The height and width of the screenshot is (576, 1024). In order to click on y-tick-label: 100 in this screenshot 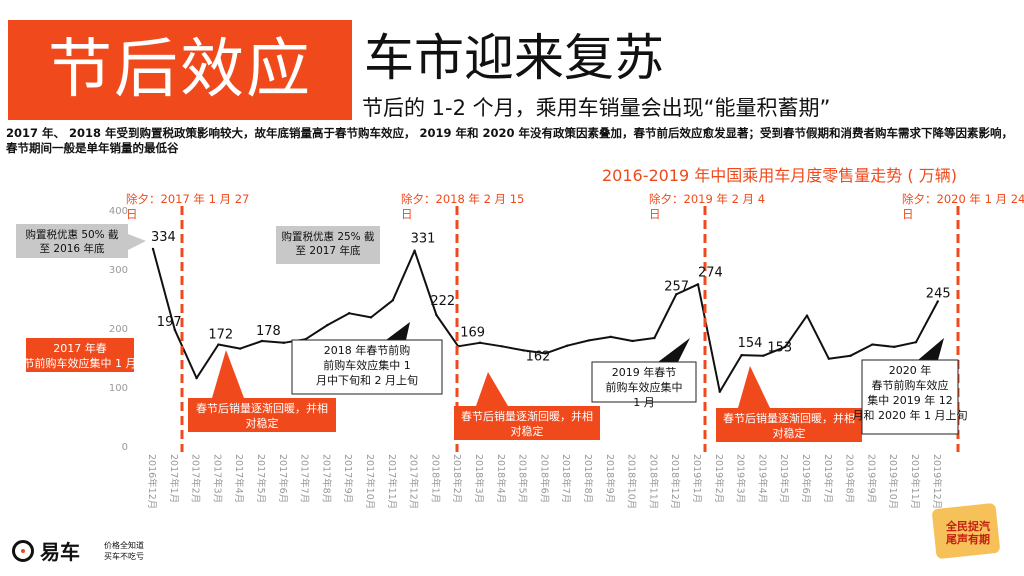, I will do `click(118, 388)`.